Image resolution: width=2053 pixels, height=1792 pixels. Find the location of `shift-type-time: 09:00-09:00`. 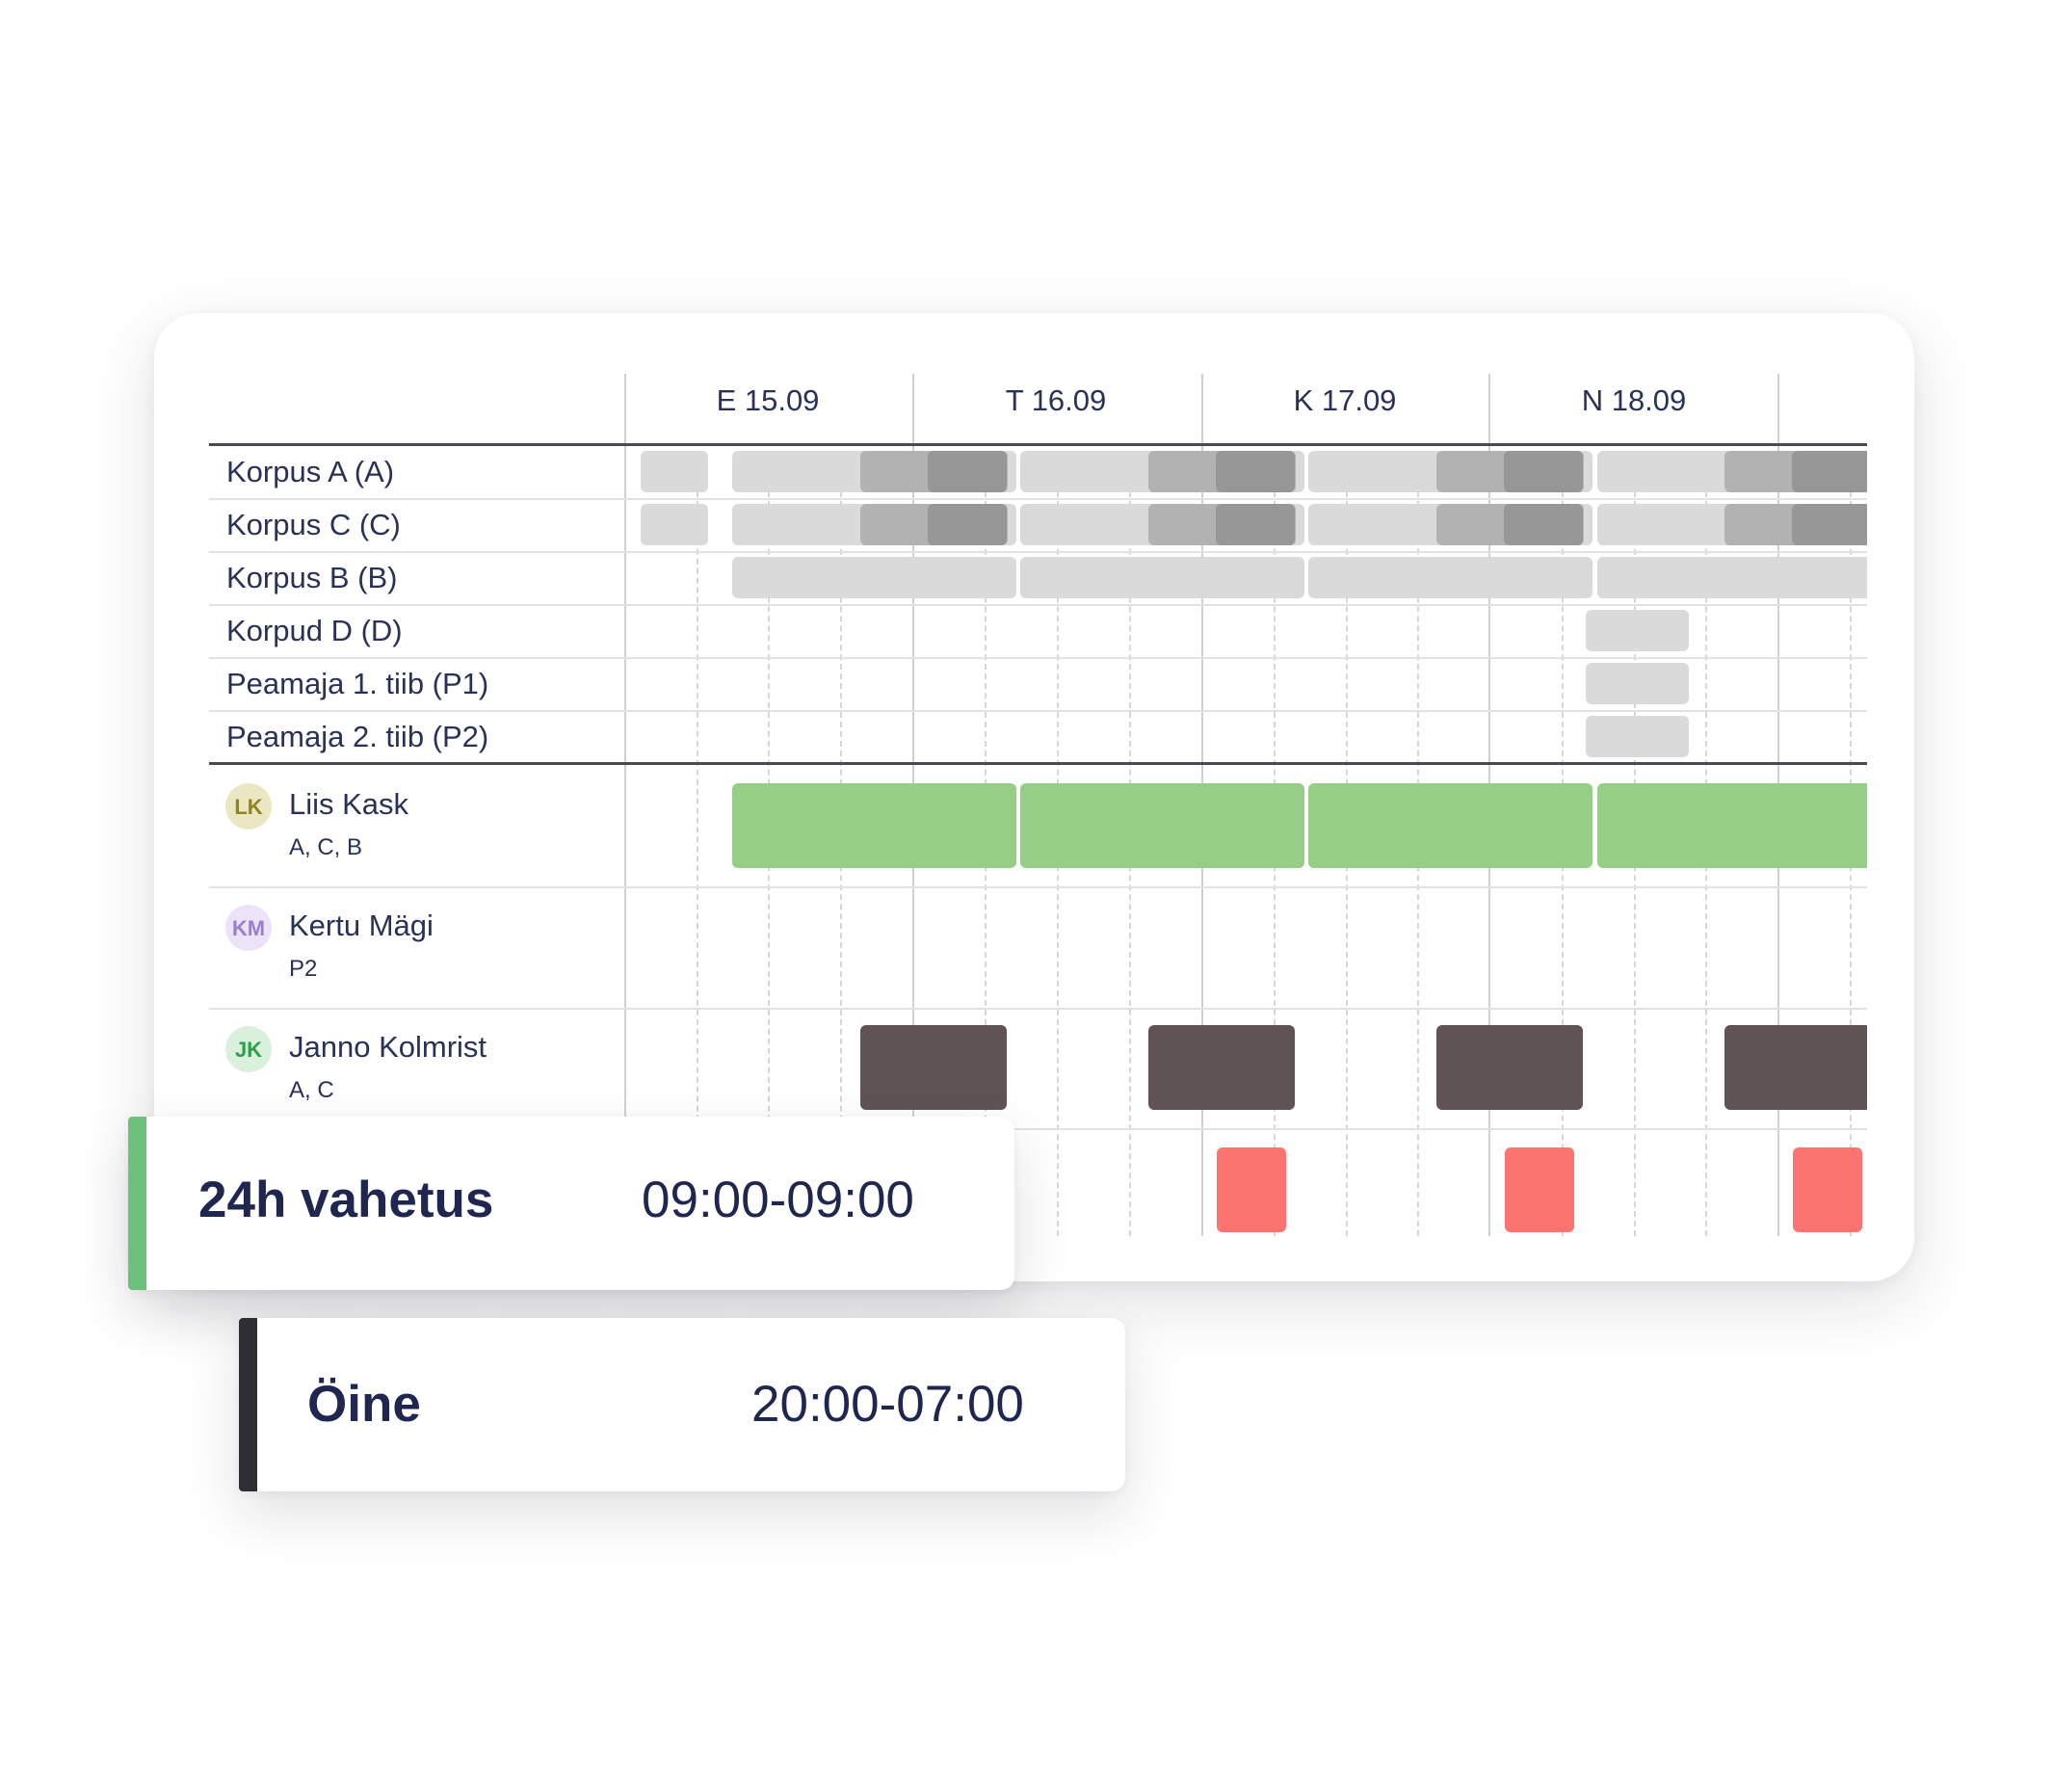

shift-type-time: 09:00-09:00 is located at coordinates (778, 1200).